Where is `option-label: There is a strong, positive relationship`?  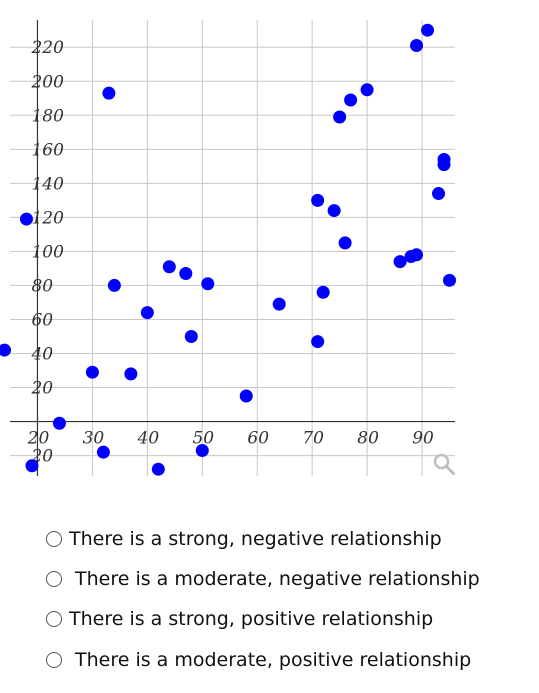
option-label: There is a strong, positive relationship is located at coordinates (251, 619).